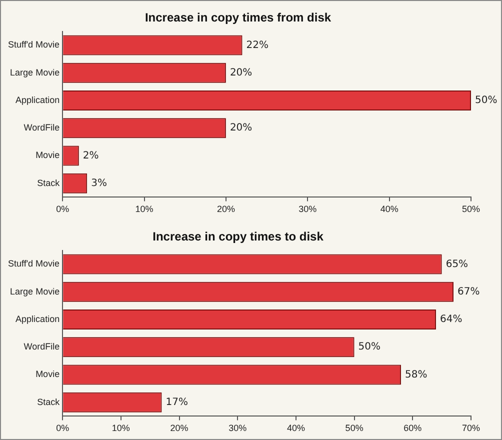  I want to click on data-label: 58%, so click(416, 374).